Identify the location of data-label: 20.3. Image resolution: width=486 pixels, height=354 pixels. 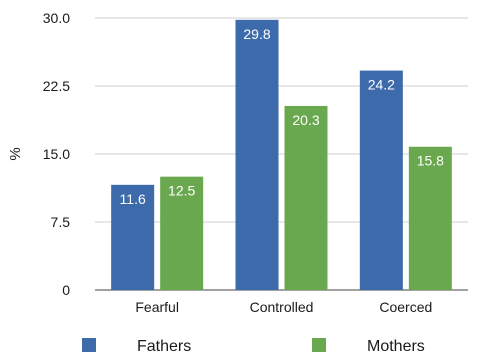
(305, 120).